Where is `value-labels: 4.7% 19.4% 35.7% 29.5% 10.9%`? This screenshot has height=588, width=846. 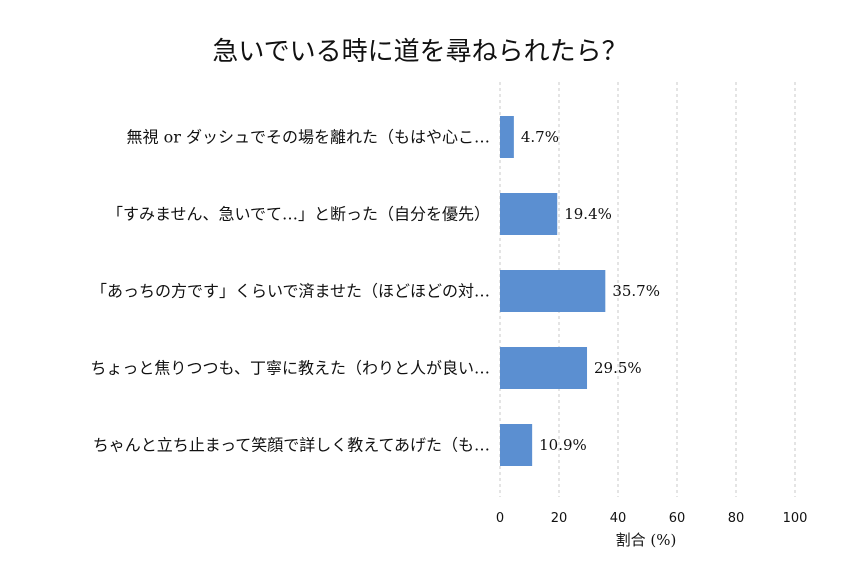 value-labels: 4.7% 19.4% 35.7% 29.5% 10.9% is located at coordinates (590, 291).